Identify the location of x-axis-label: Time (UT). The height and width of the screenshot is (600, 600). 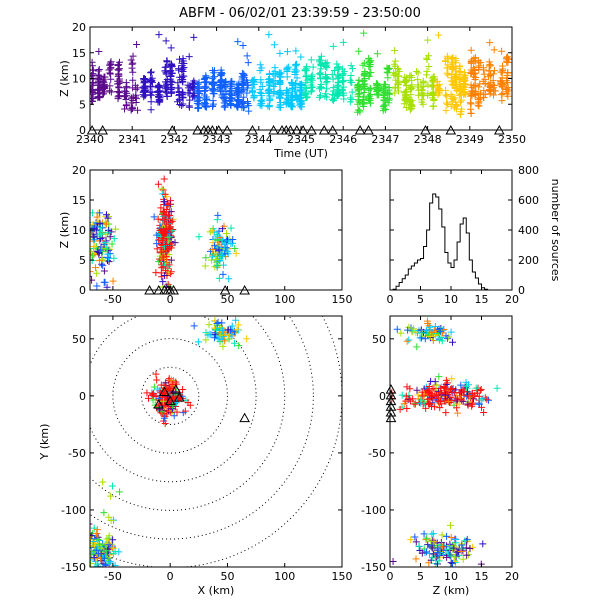
(300, 153).